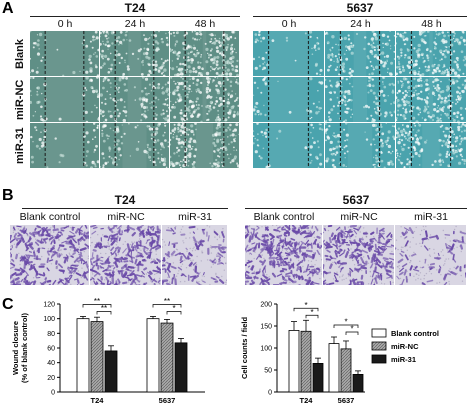  Describe the element at coordinates (20, 54) in the screenshot. I see `panel-a-row-label-blank: Blank` at that location.